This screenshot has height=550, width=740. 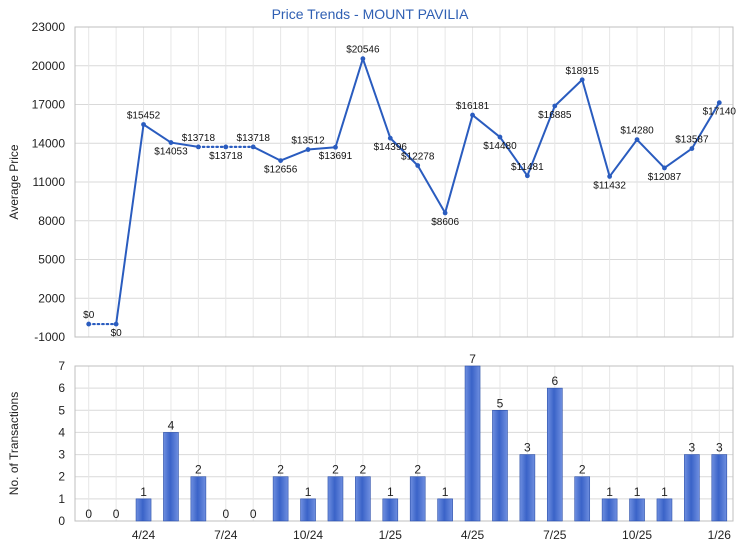 I want to click on price-y-tick-label: -1000, so click(x=49, y=337).